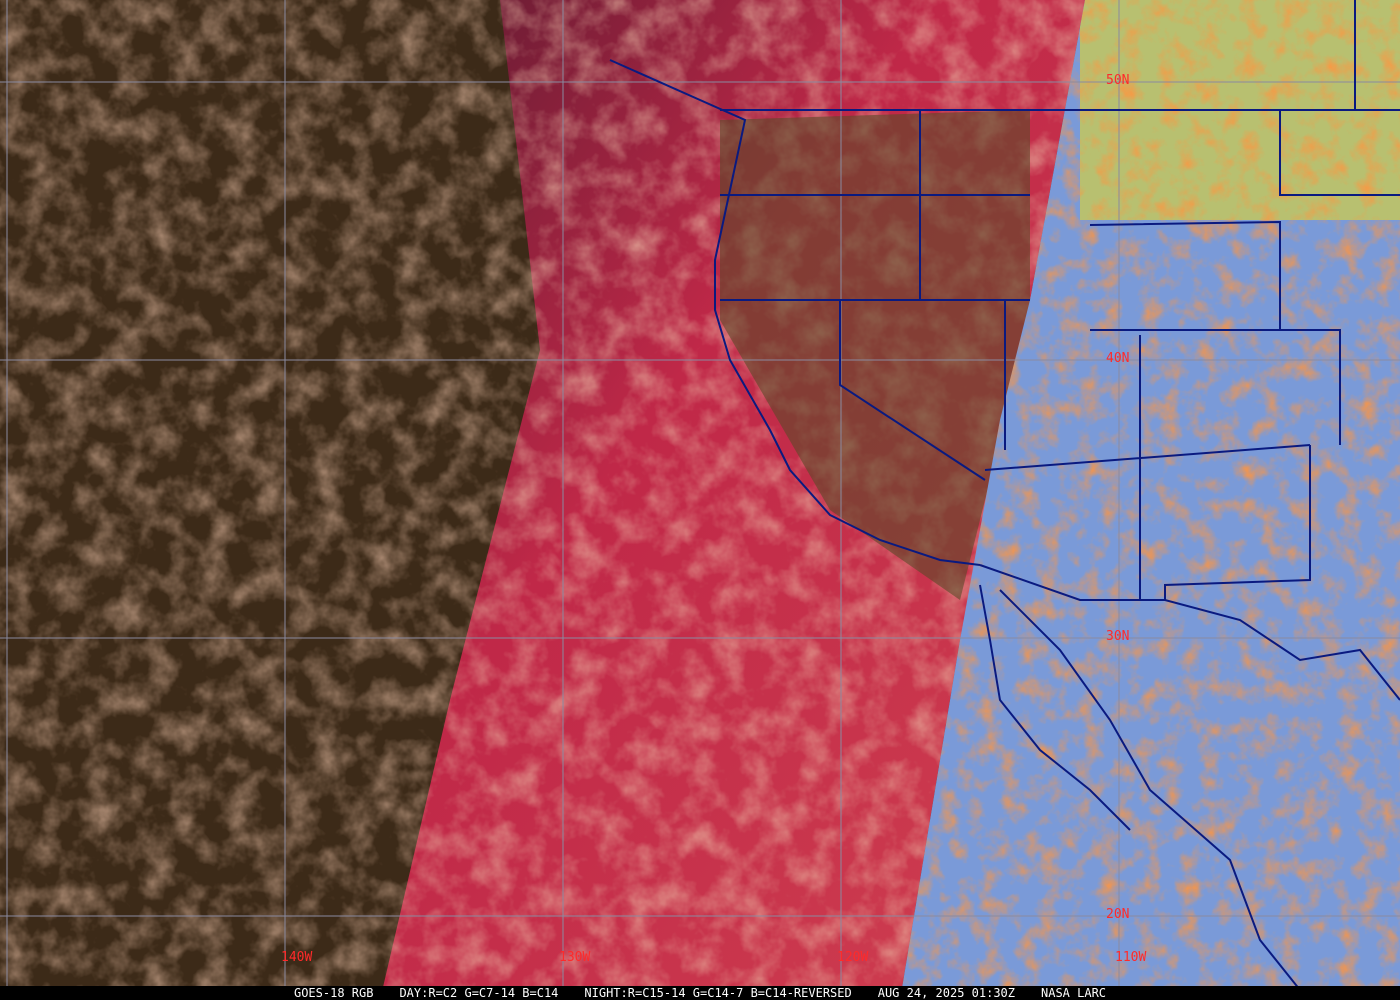  What do you see at coordinates (1339, 98) in the screenshot?
I see `canada-provinces` at bounding box center [1339, 98].